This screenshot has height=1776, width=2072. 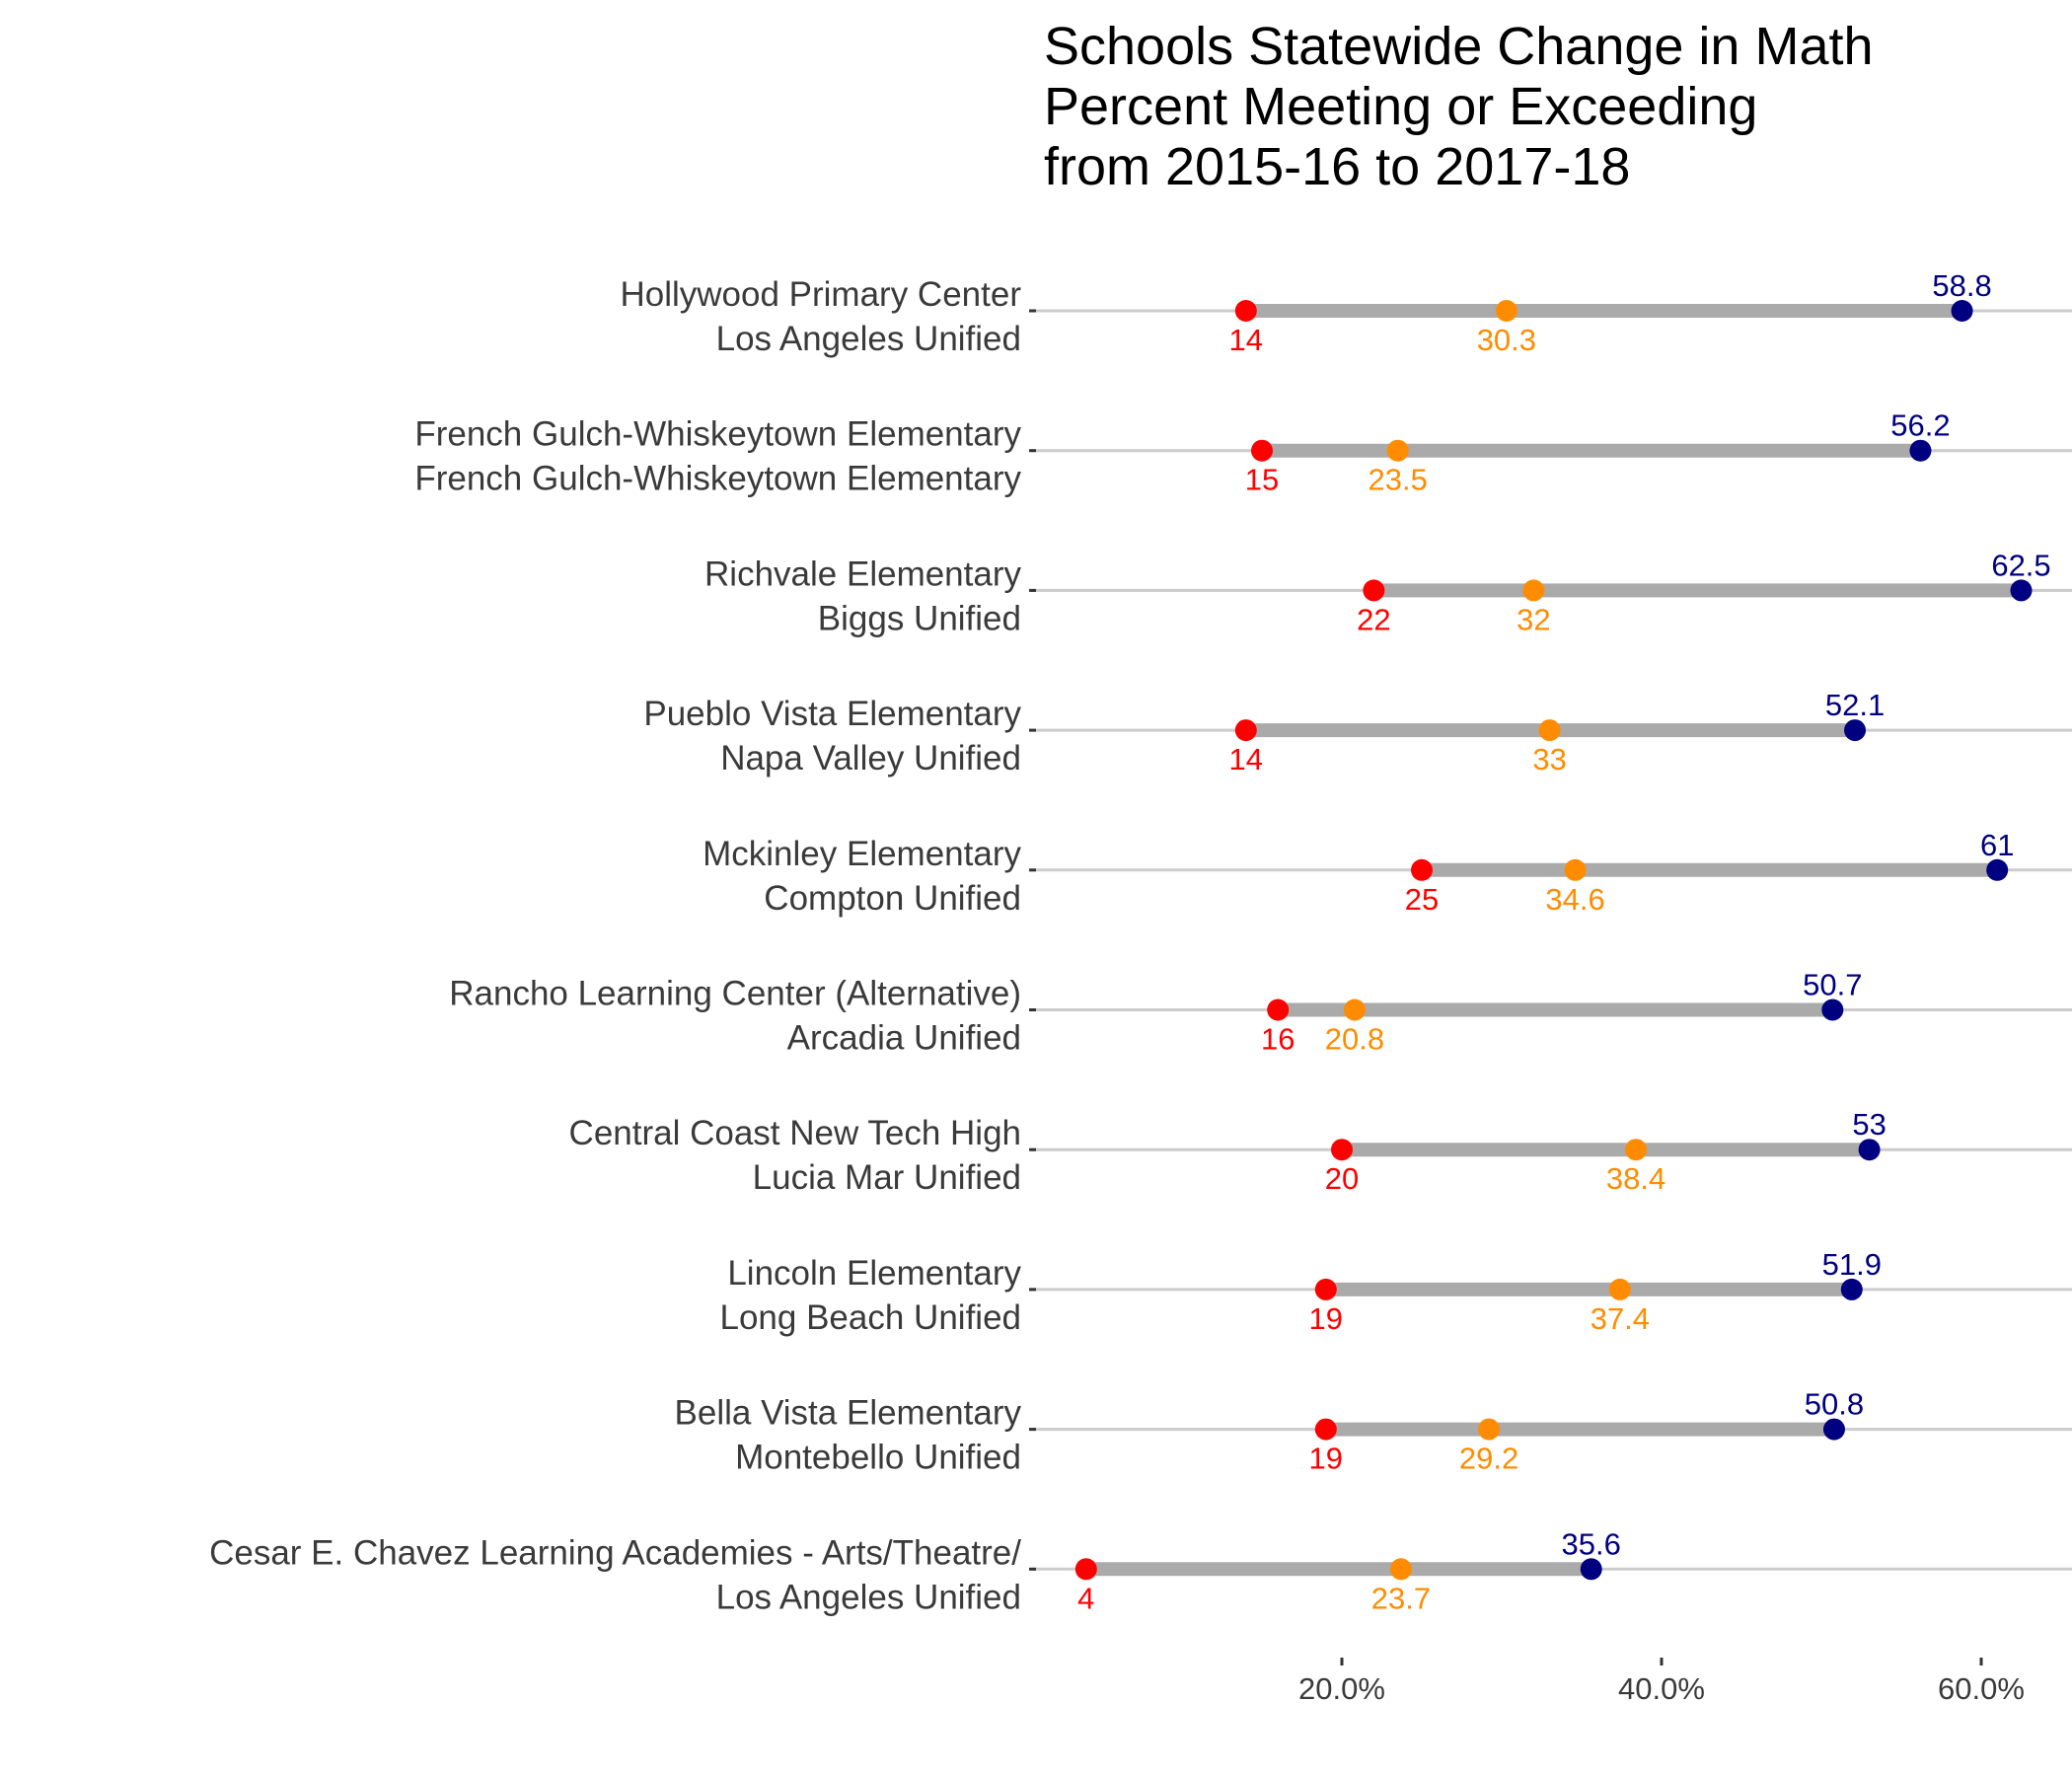 I want to click on row-label-school: Central Coast New Tech High, so click(x=795, y=1133).